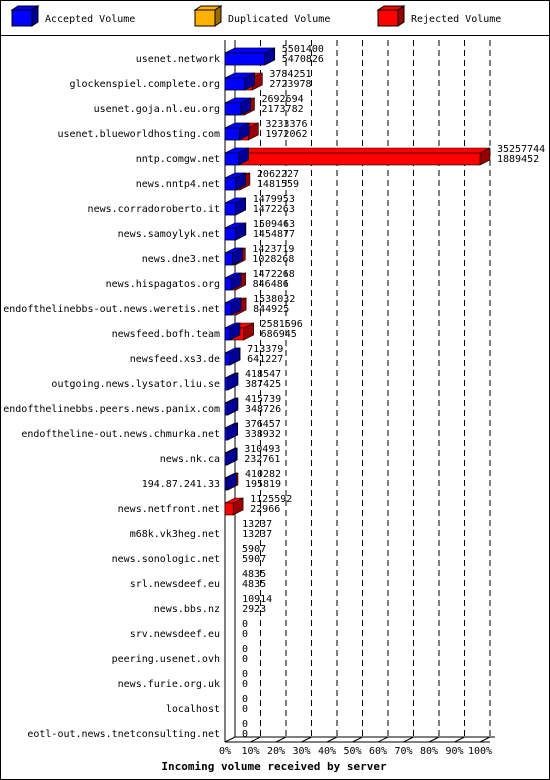 This screenshot has height=780, width=550. I want to click on y-tick-label: newsfeed.bofh.team, so click(166, 334).